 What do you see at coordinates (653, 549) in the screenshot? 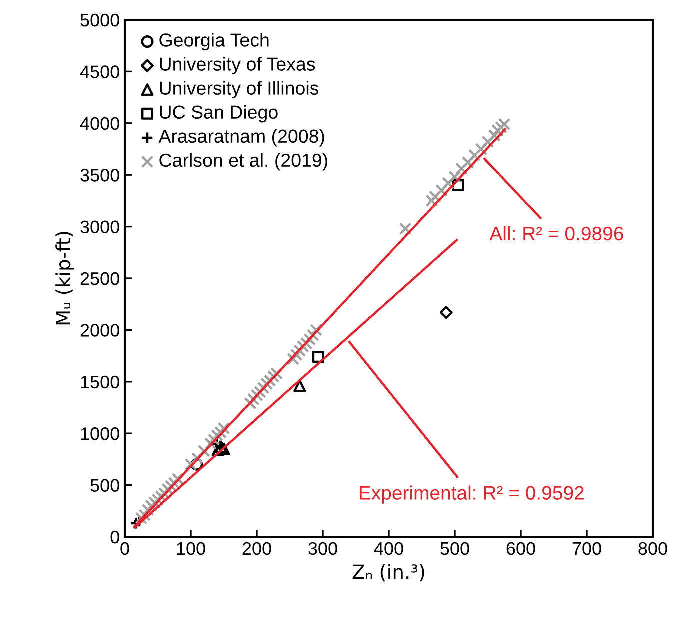
I see `x-tick-label: 800` at bounding box center [653, 549].